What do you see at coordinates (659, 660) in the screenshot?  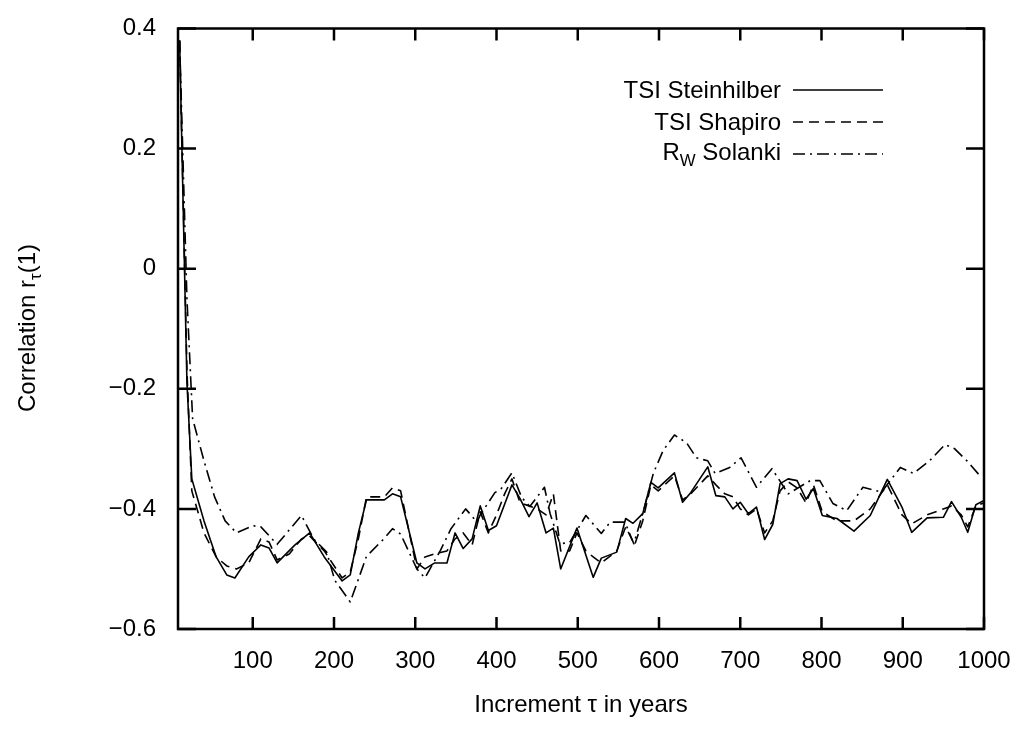 I see `x-tick-label: 600` at bounding box center [659, 660].